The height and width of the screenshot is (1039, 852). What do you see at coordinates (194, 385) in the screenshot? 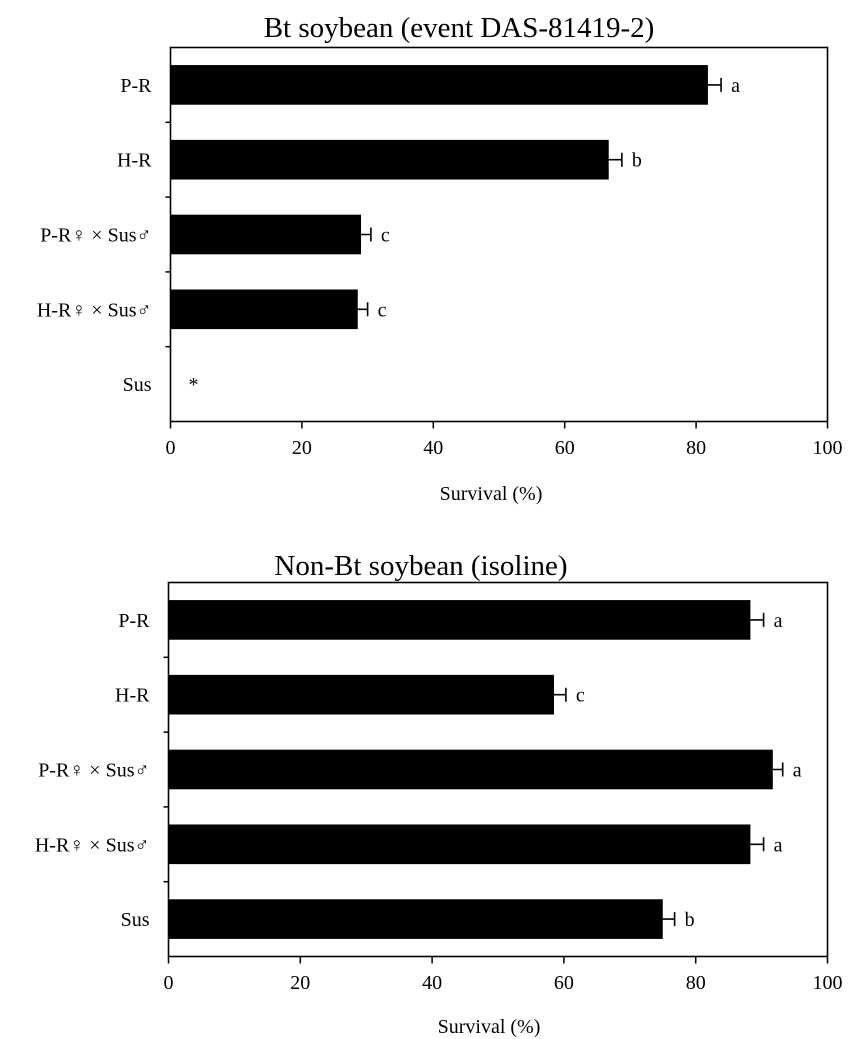
I see `significance-letter: *` at bounding box center [194, 385].